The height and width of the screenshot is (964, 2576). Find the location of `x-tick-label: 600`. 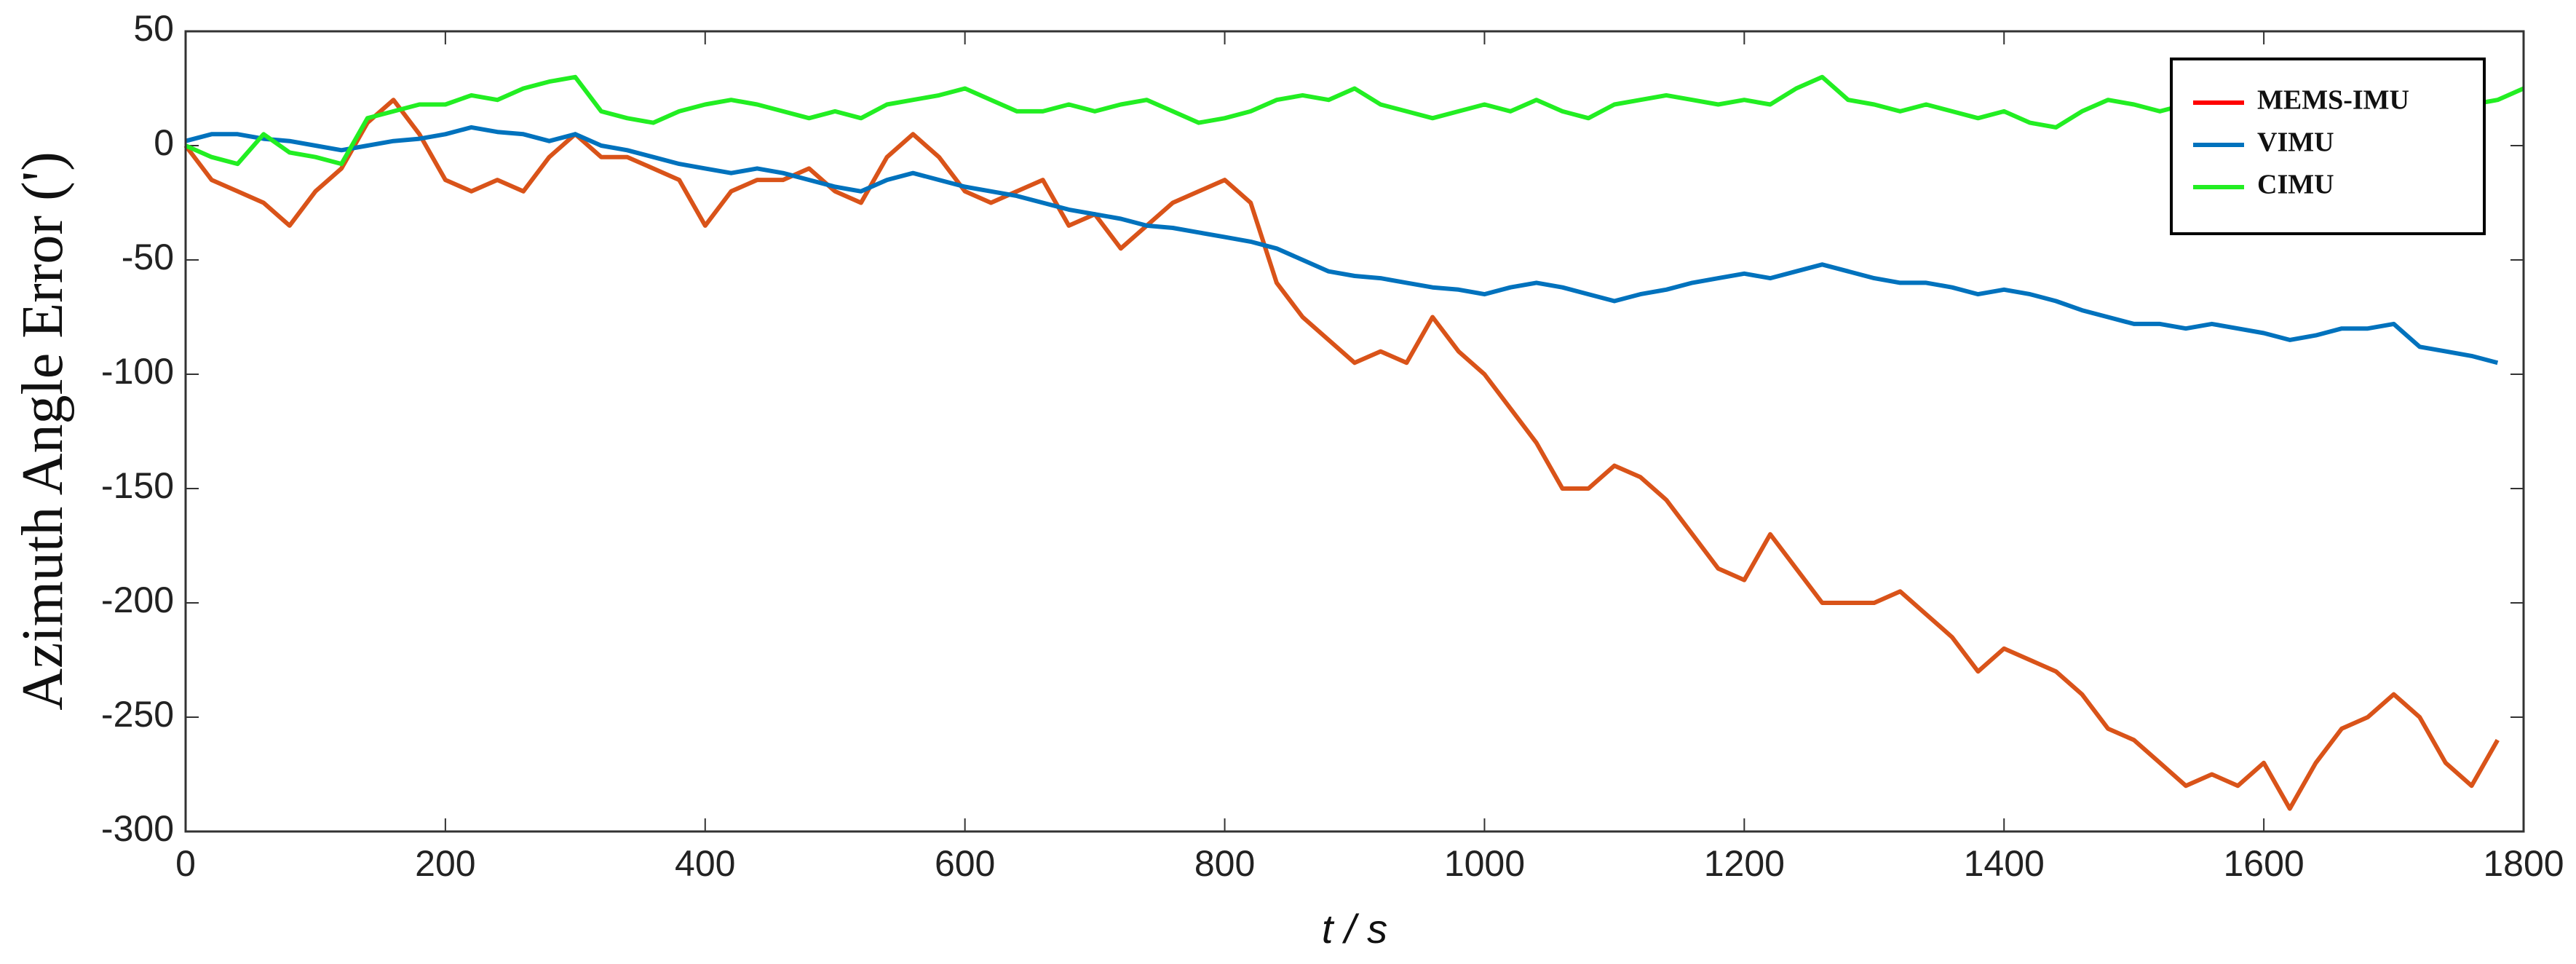

x-tick-label: 600 is located at coordinates (965, 863).